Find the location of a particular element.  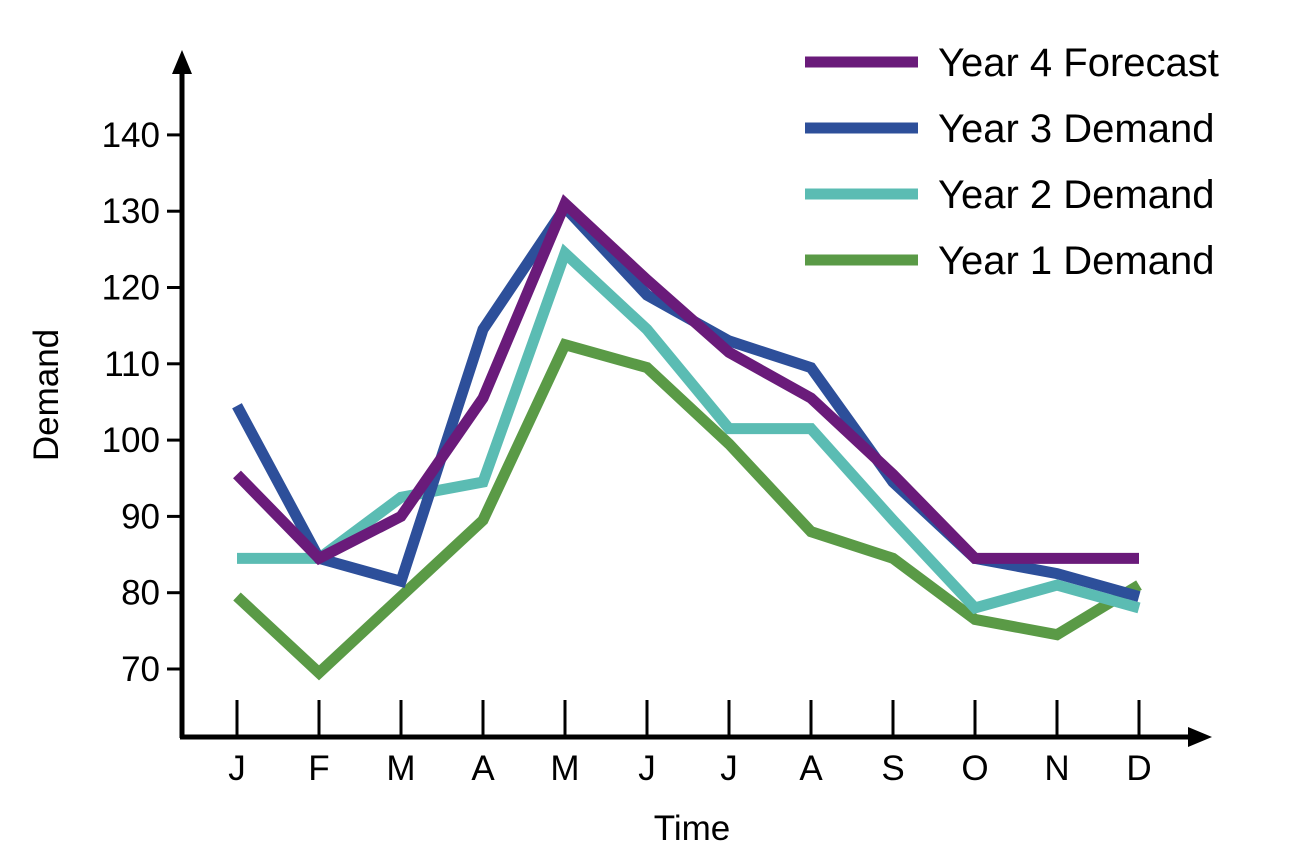

legend-label: Year 1 Demand is located at coordinates (1076, 261).